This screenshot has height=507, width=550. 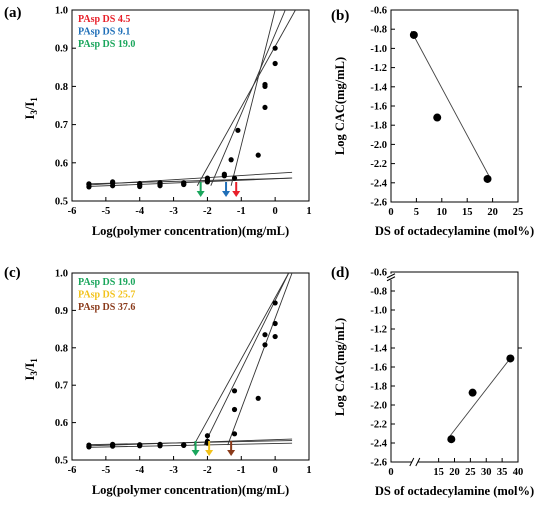 What do you see at coordinates (30, 117) in the screenshot?
I see `y-axis-title-part: I` at bounding box center [30, 117].